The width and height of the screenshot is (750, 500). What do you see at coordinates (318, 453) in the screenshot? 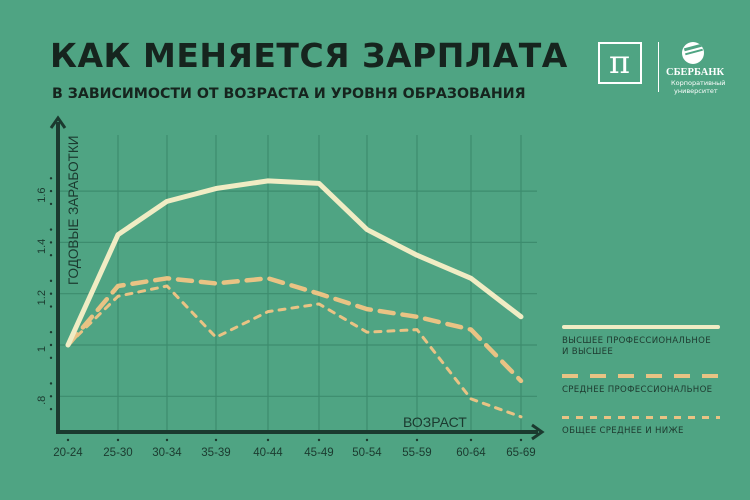
I see `x-tick-label: 45-49` at bounding box center [318, 453].